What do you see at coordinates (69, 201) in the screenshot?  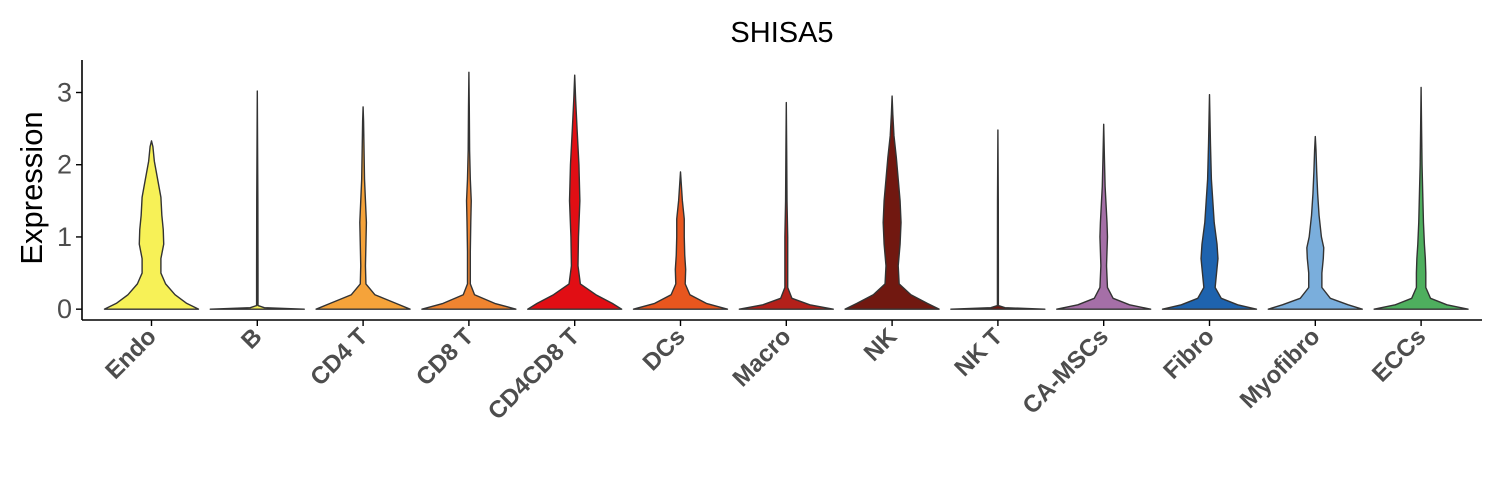 I see `y-axis-ticks: 0 1 2 3` at bounding box center [69, 201].